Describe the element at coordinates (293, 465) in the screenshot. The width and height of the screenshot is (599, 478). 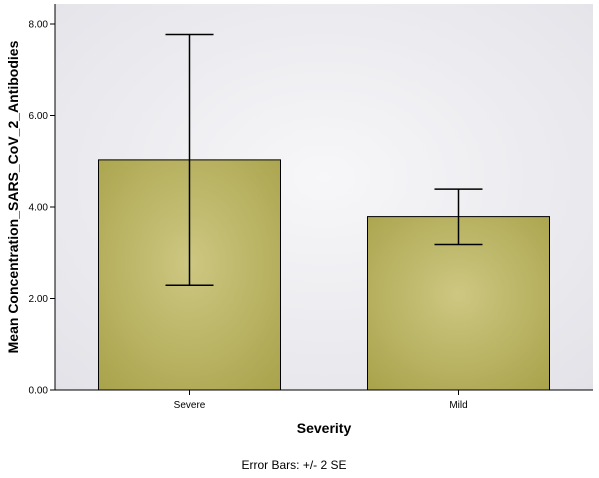
I see `error-bars-footnote: Error Bars: +/- 2 SE` at that location.